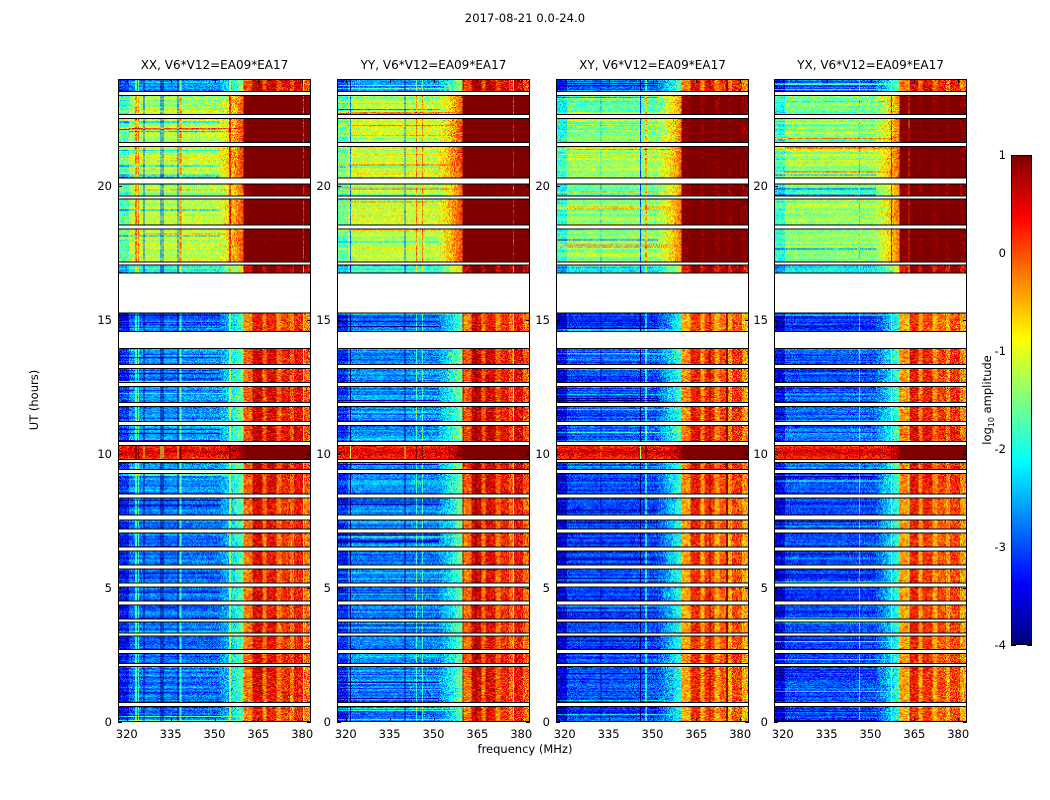 The height and width of the screenshot is (800, 1050). What do you see at coordinates (214, 65) in the screenshot?
I see `panel-title-xx: XX, V6*V12=EA09*EA17` at bounding box center [214, 65].